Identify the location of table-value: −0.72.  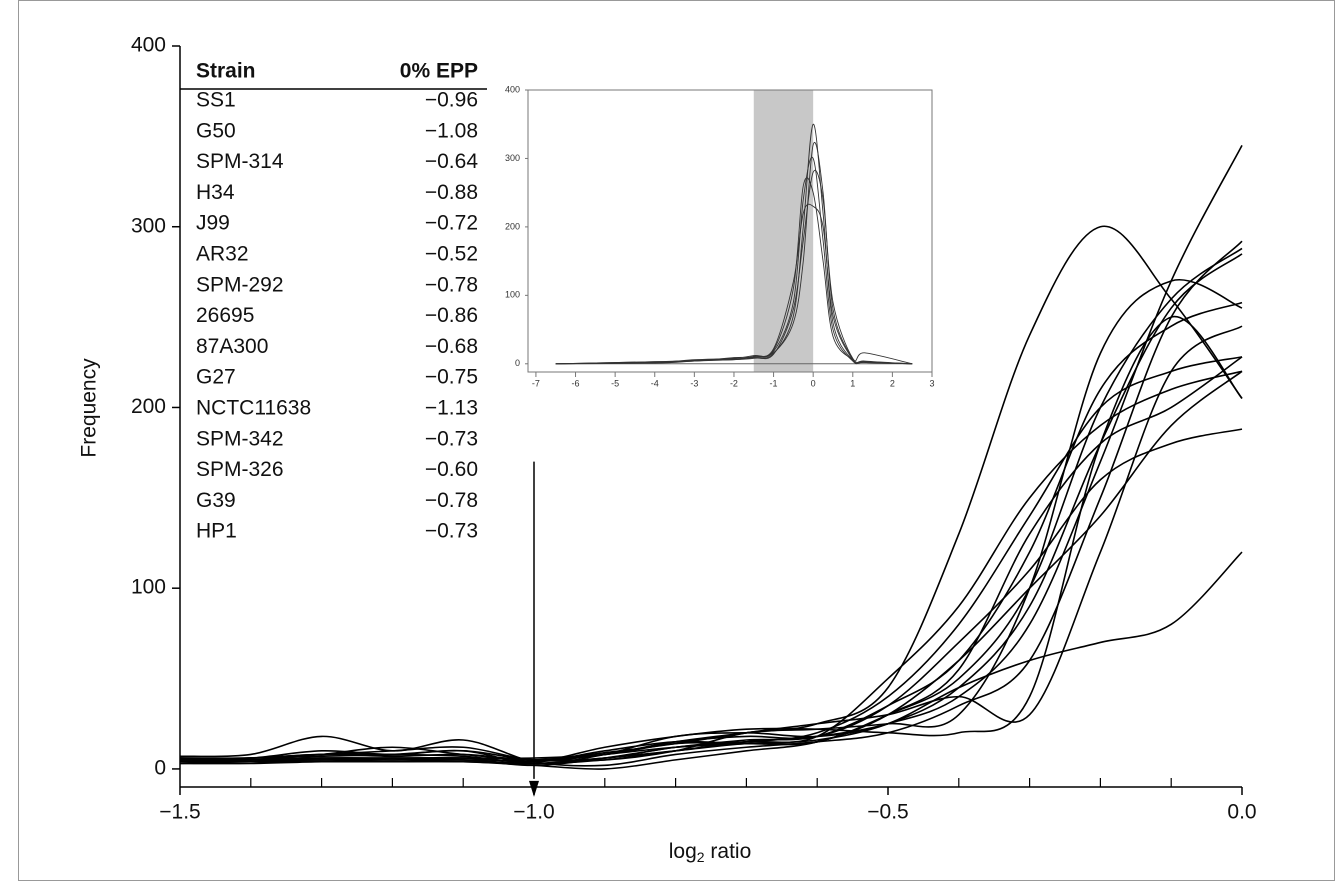
(451, 223).